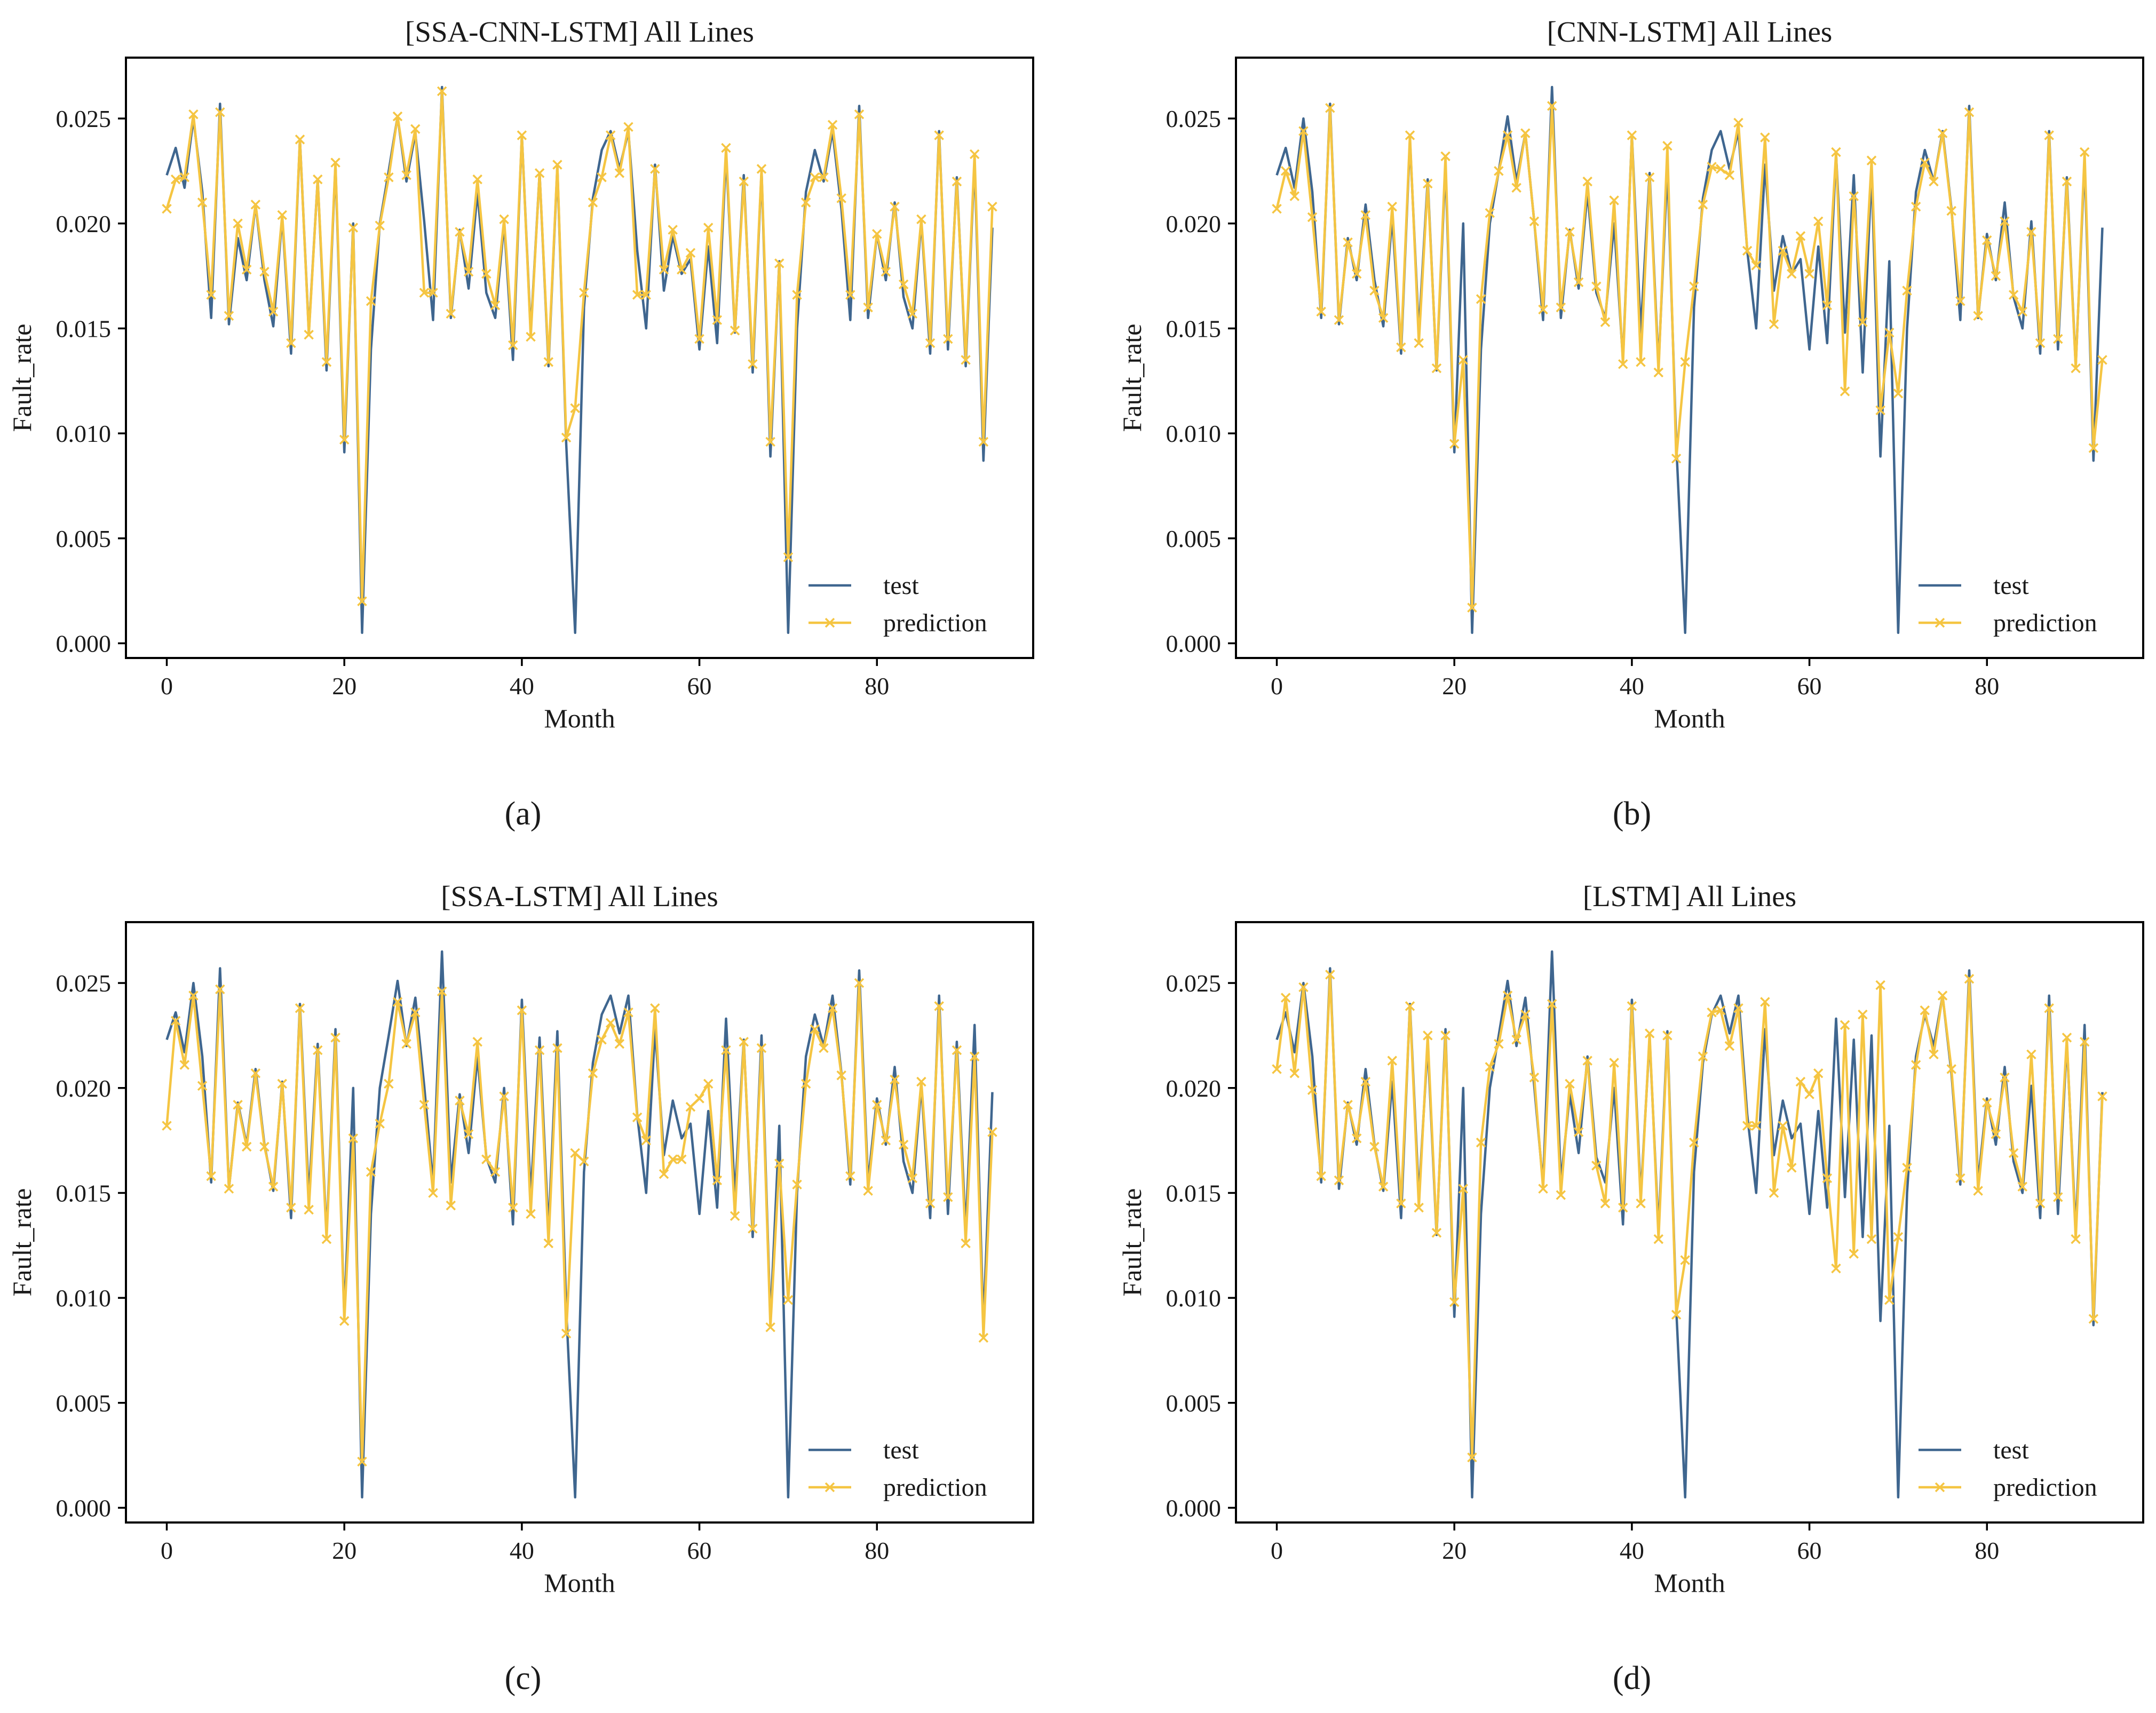  What do you see at coordinates (1632, 686) in the screenshot?
I see `x-tick-label: 40` at bounding box center [1632, 686].